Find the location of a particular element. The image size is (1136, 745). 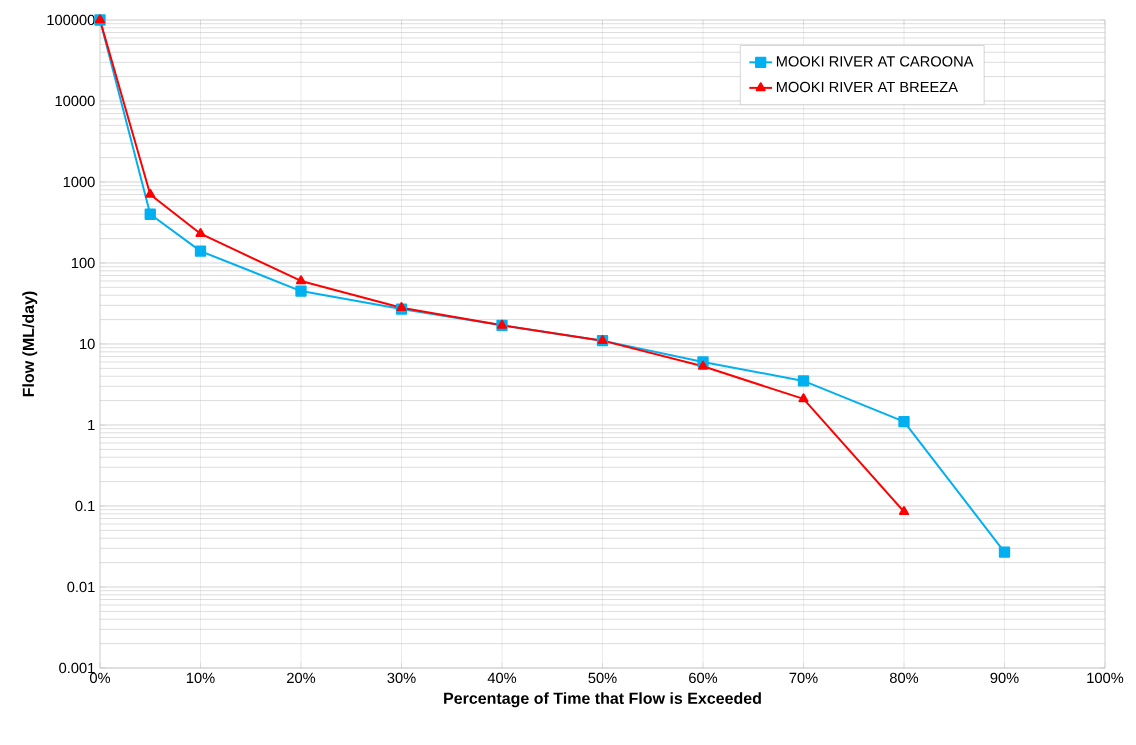

x-tick-label: 70% is located at coordinates (803, 678).